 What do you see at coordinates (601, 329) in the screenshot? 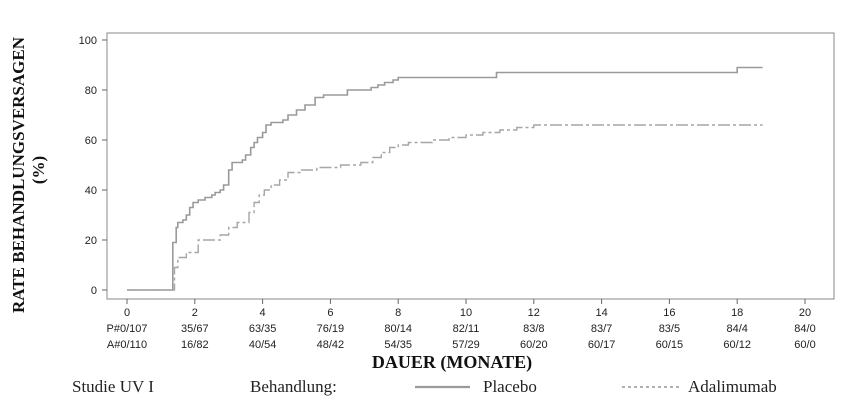
I see `risk-cell: 83/7` at bounding box center [601, 329].